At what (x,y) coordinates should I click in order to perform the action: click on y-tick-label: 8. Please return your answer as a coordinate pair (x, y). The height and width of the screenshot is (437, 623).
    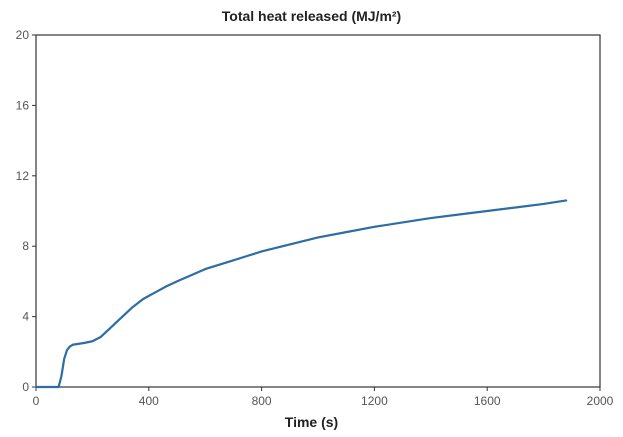
    Looking at the image, I should click on (25, 246).